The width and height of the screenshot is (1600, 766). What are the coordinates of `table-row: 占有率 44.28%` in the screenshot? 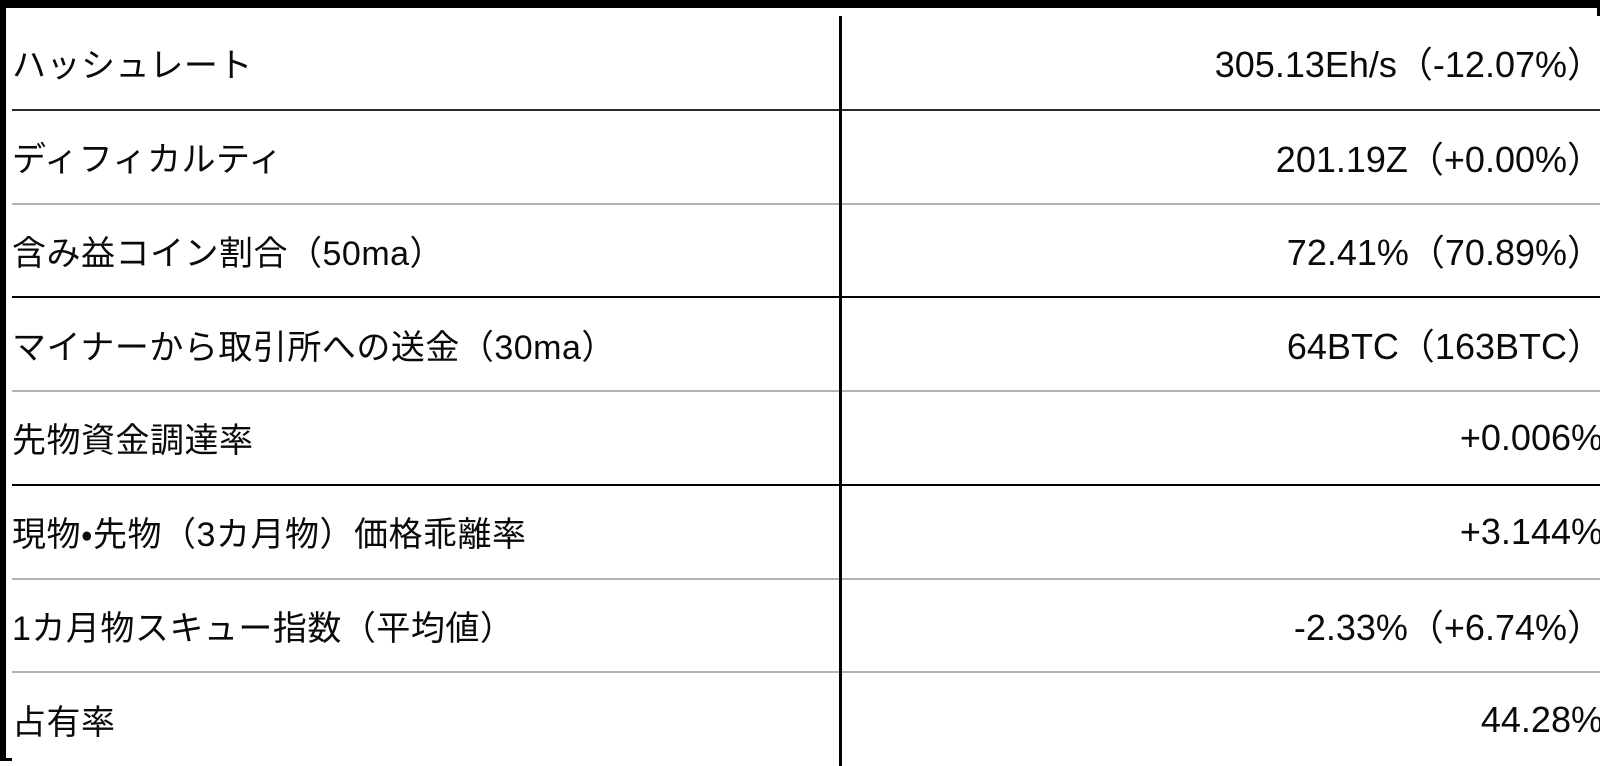 It's located at (806, 719).